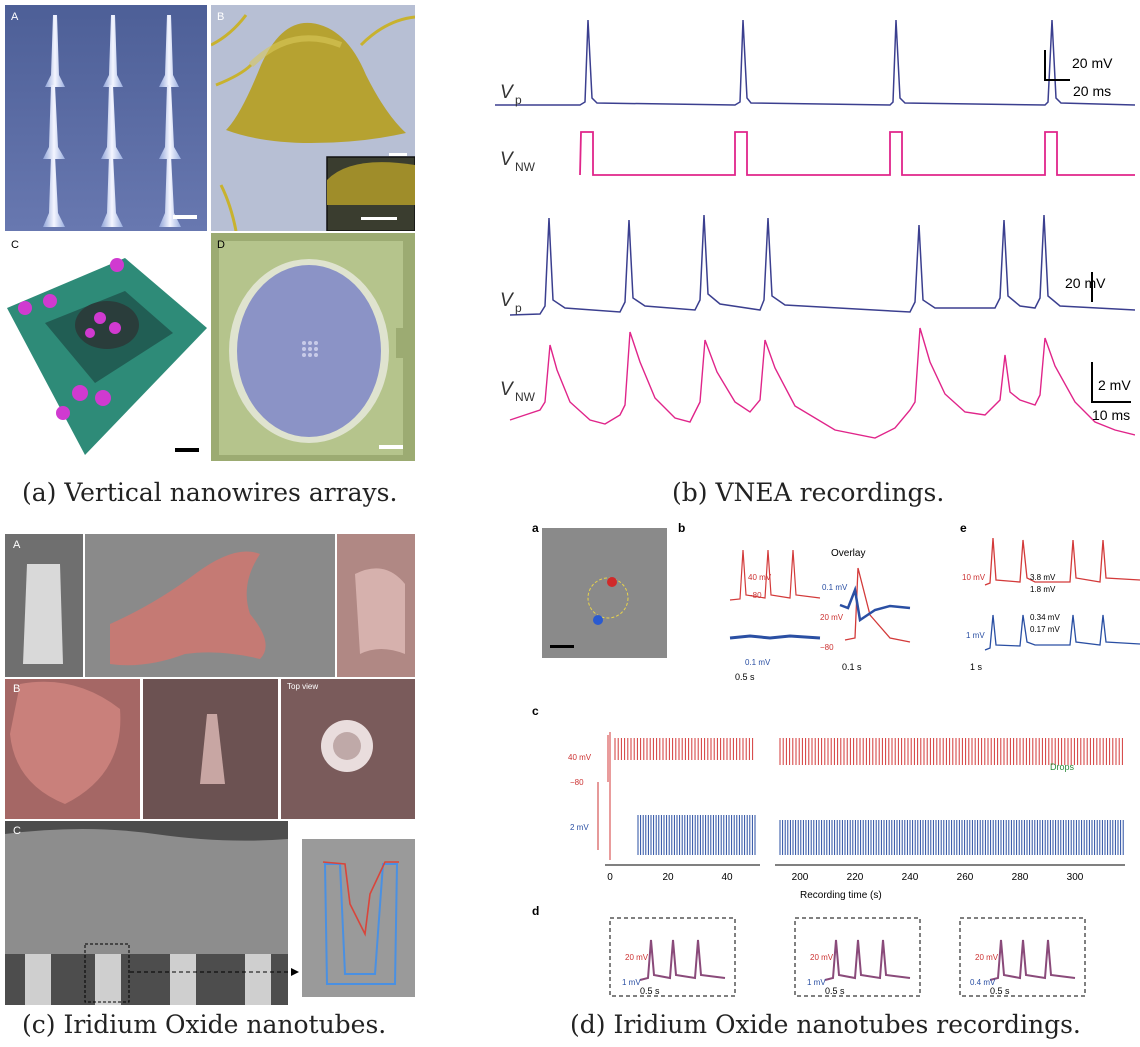 The image size is (1140, 1047). Describe the element at coordinates (1043, 589) in the screenshot. I see `e-18mv: 1.8 mV` at that location.